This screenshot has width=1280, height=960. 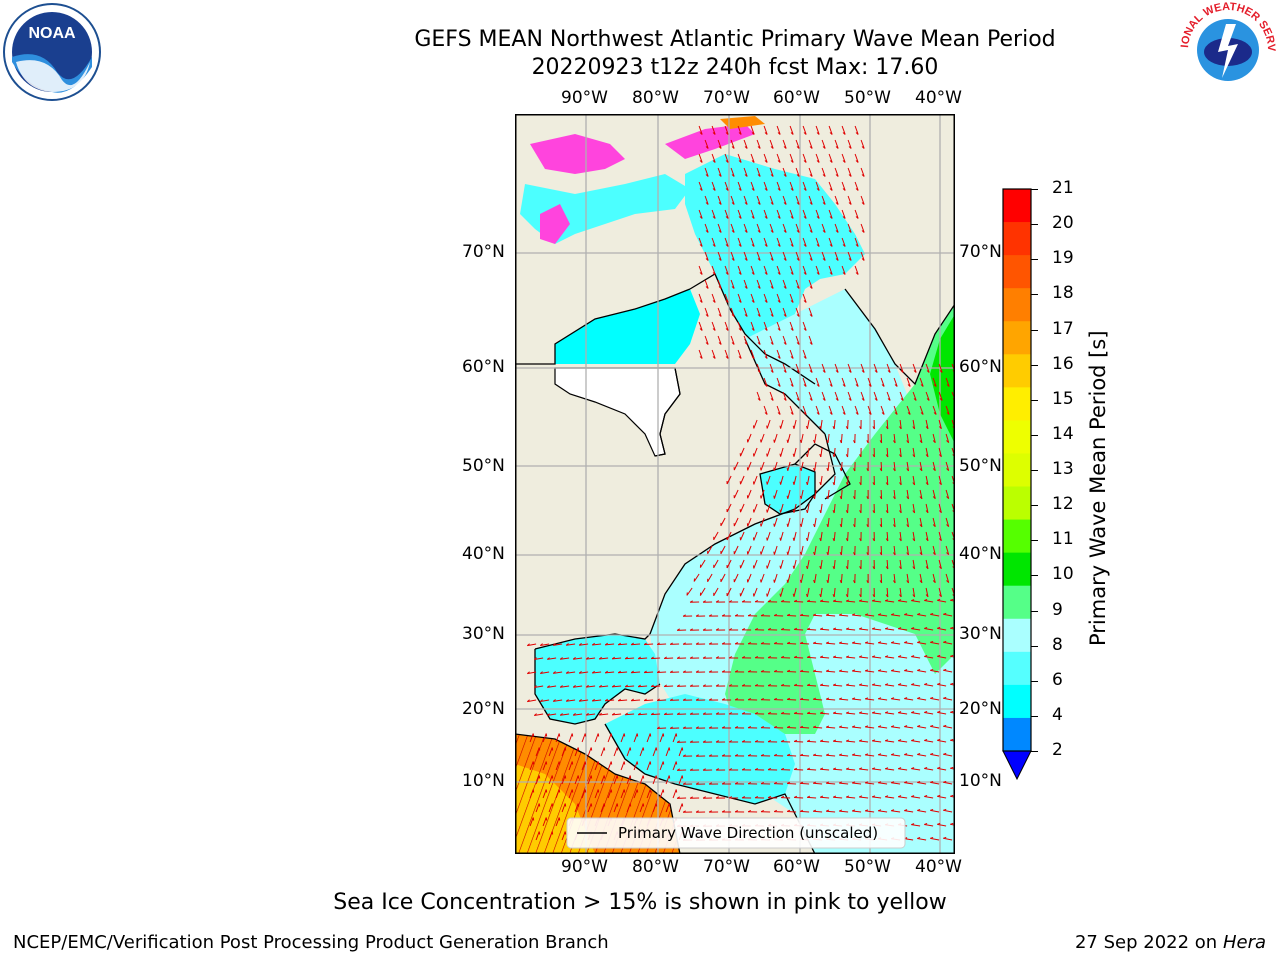 What do you see at coordinates (627, 326) in the screenshot?
I see `hudson-bay-water` at bounding box center [627, 326].